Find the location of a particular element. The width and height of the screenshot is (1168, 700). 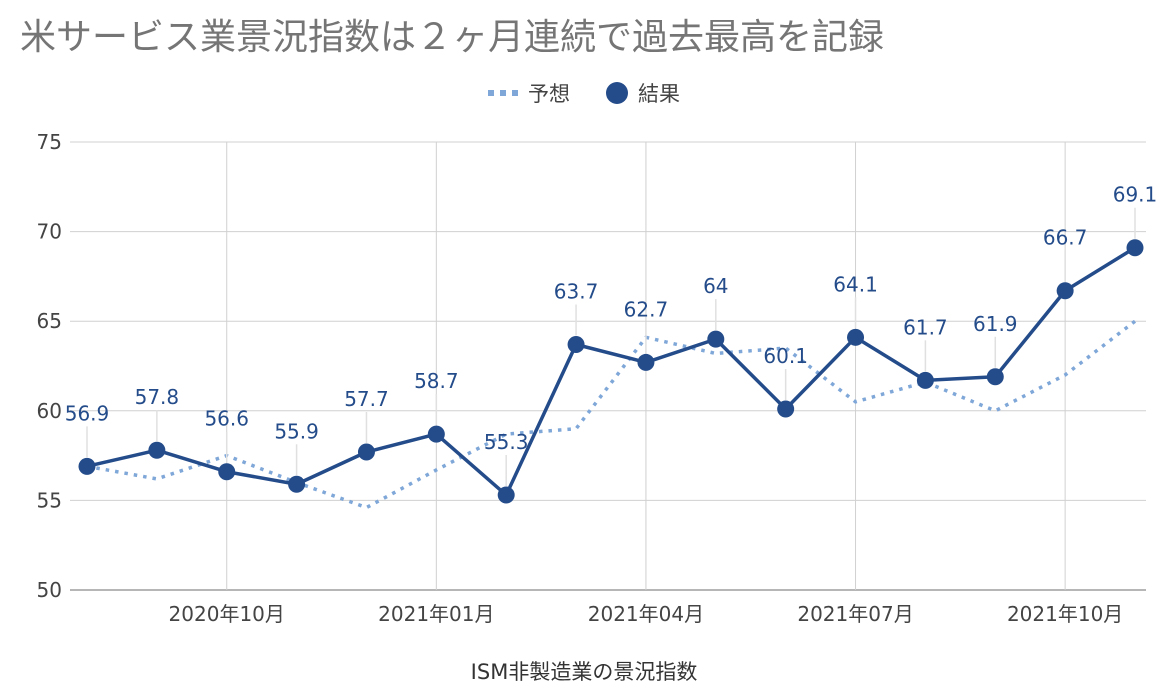

y-tick-label: 65 is located at coordinates (49, 321).